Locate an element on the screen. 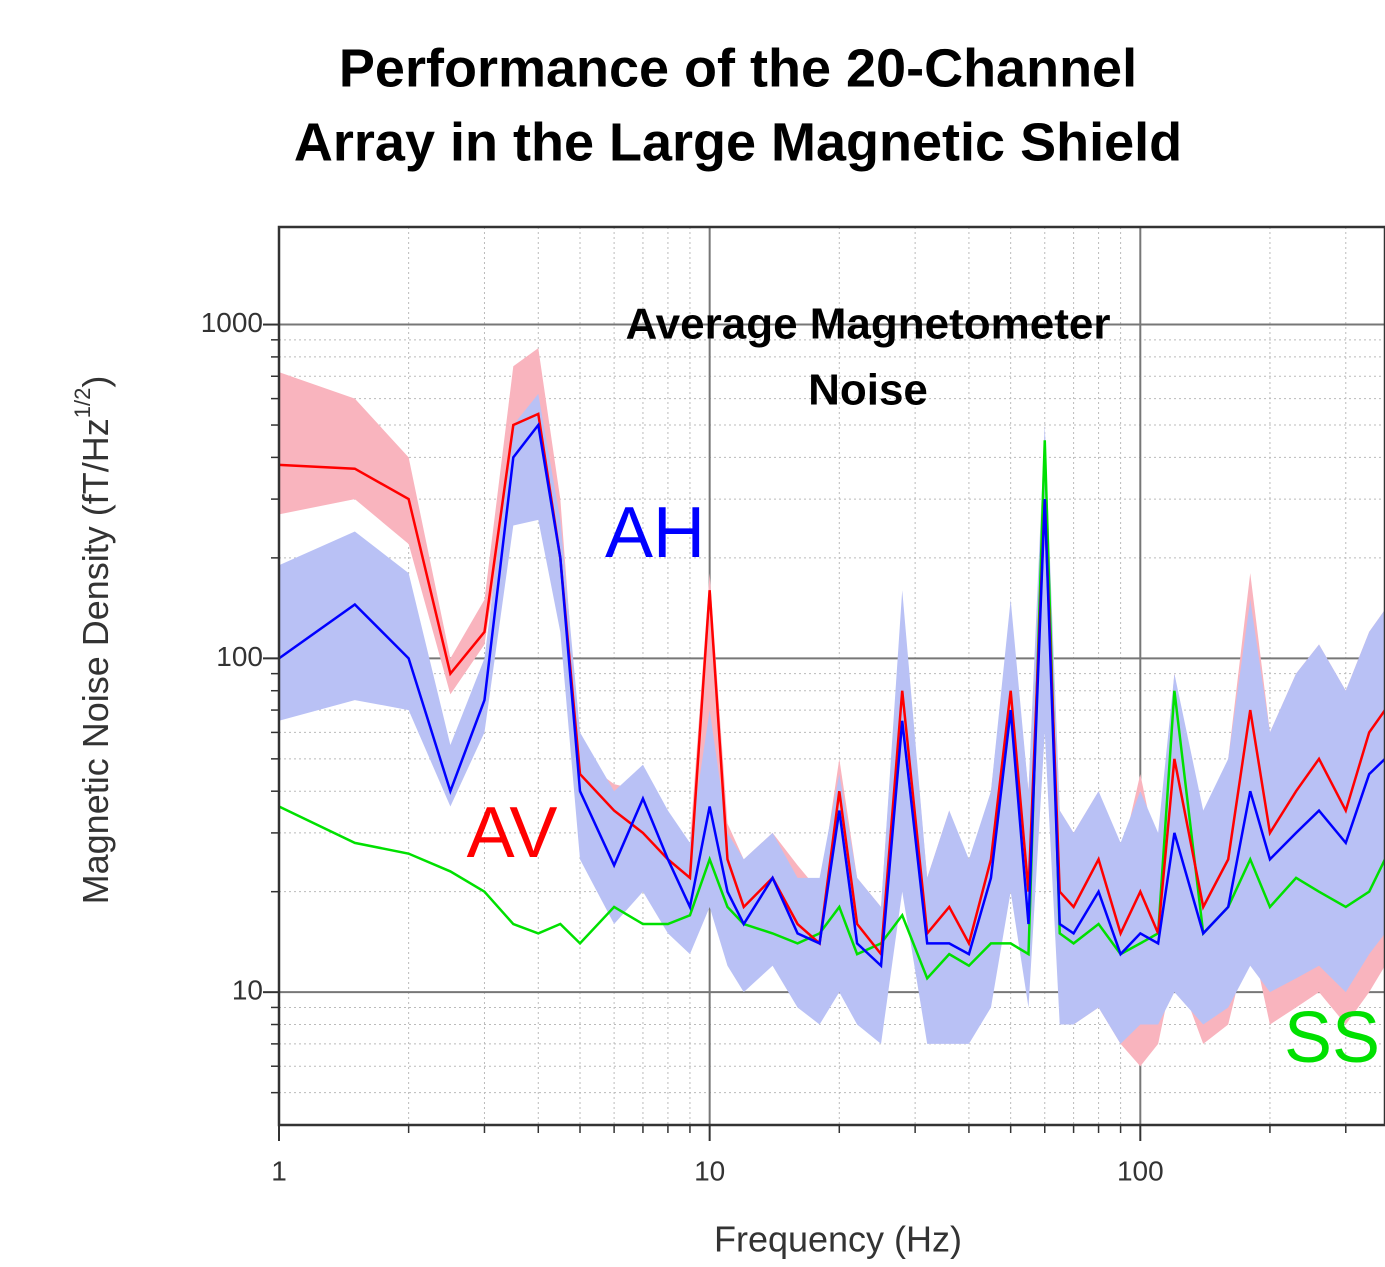 The image size is (1385, 1267). annotation: Noise is located at coordinates (868, 390).